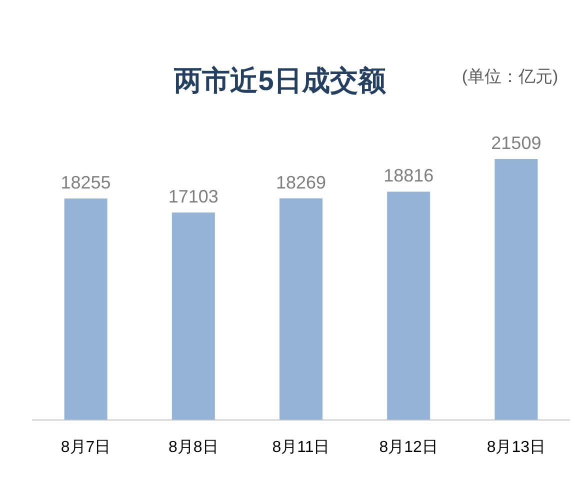  Describe the element at coordinates (193, 196) in the screenshot. I see `data-label: 17103` at that location.